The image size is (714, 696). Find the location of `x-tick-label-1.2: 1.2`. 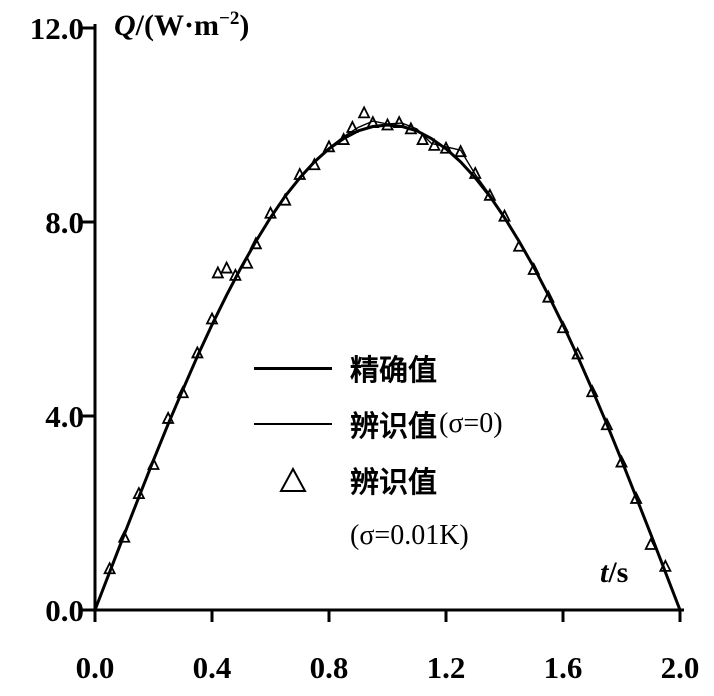

x-tick-label-1.2: 1.2 is located at coordinates (446, 667).